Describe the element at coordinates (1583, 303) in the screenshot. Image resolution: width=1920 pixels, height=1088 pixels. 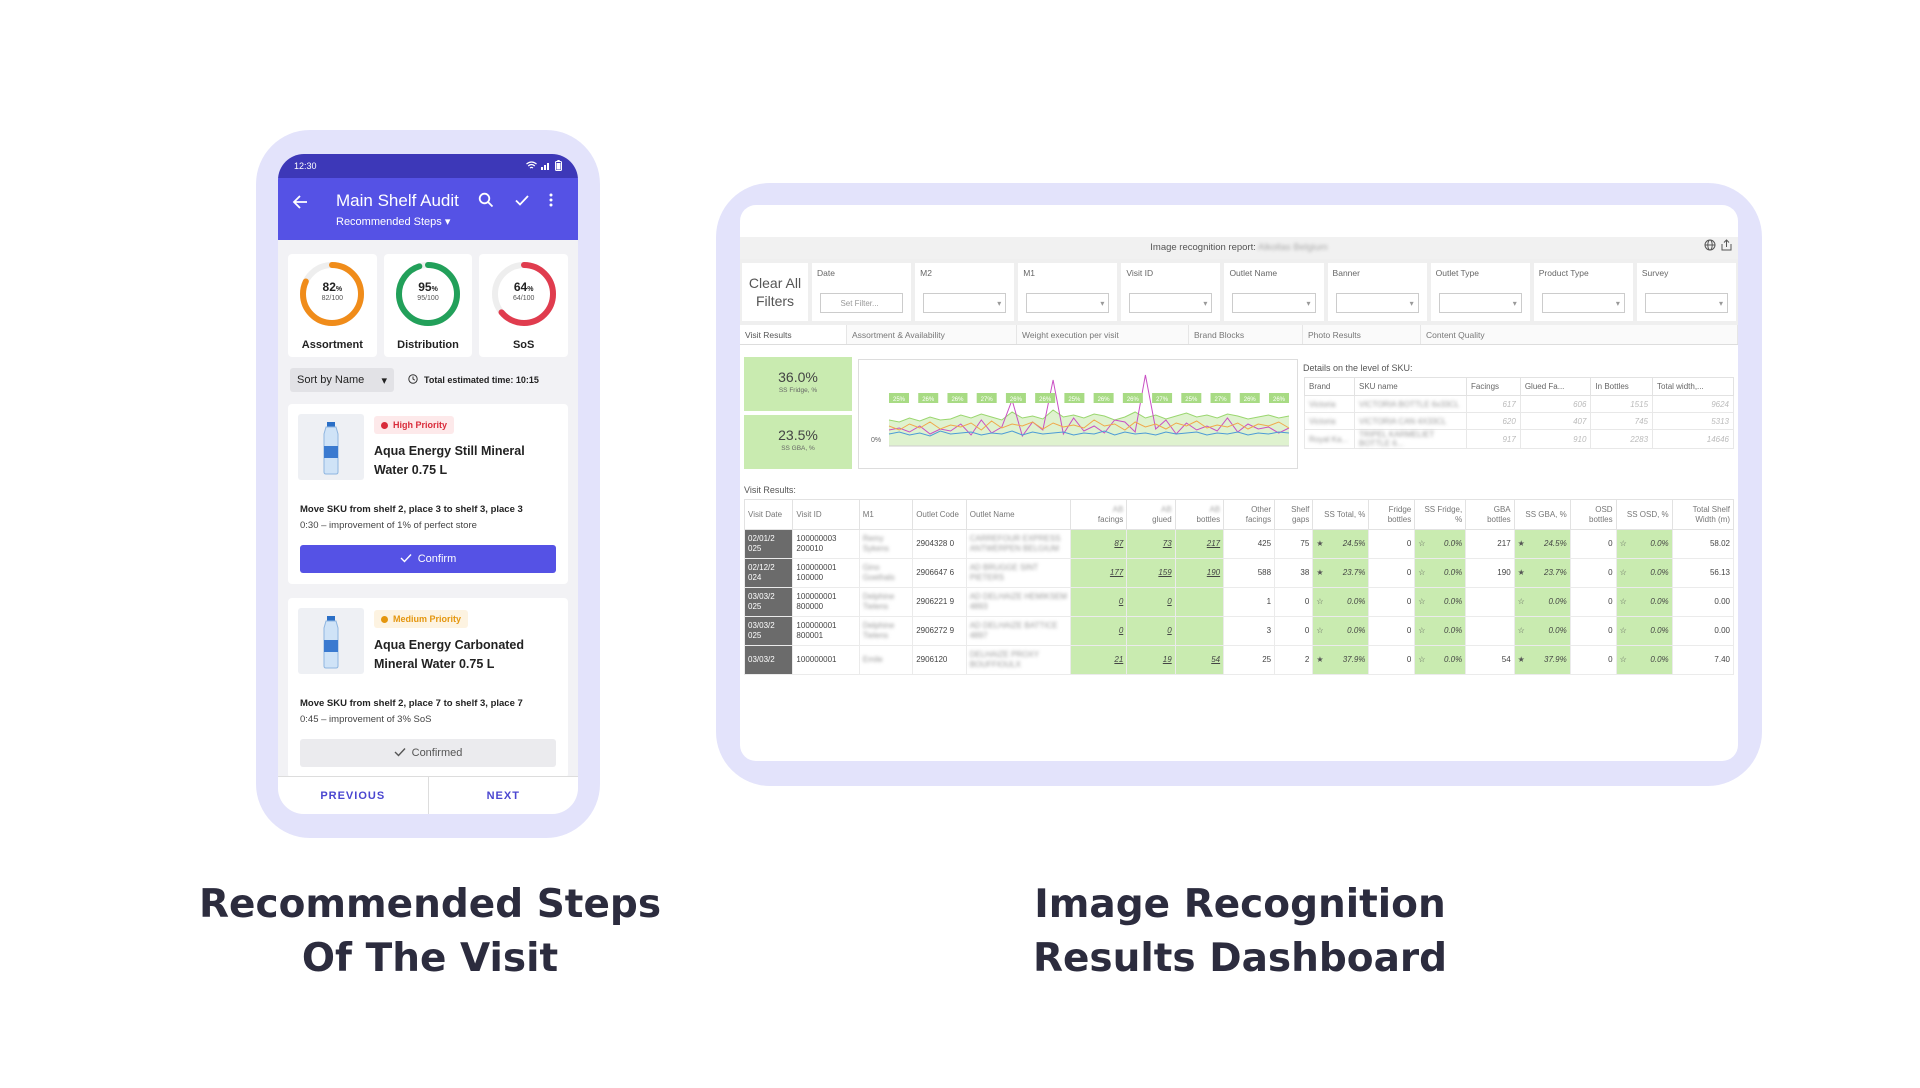
I see `product-type-dropdown: ▾` at that location.